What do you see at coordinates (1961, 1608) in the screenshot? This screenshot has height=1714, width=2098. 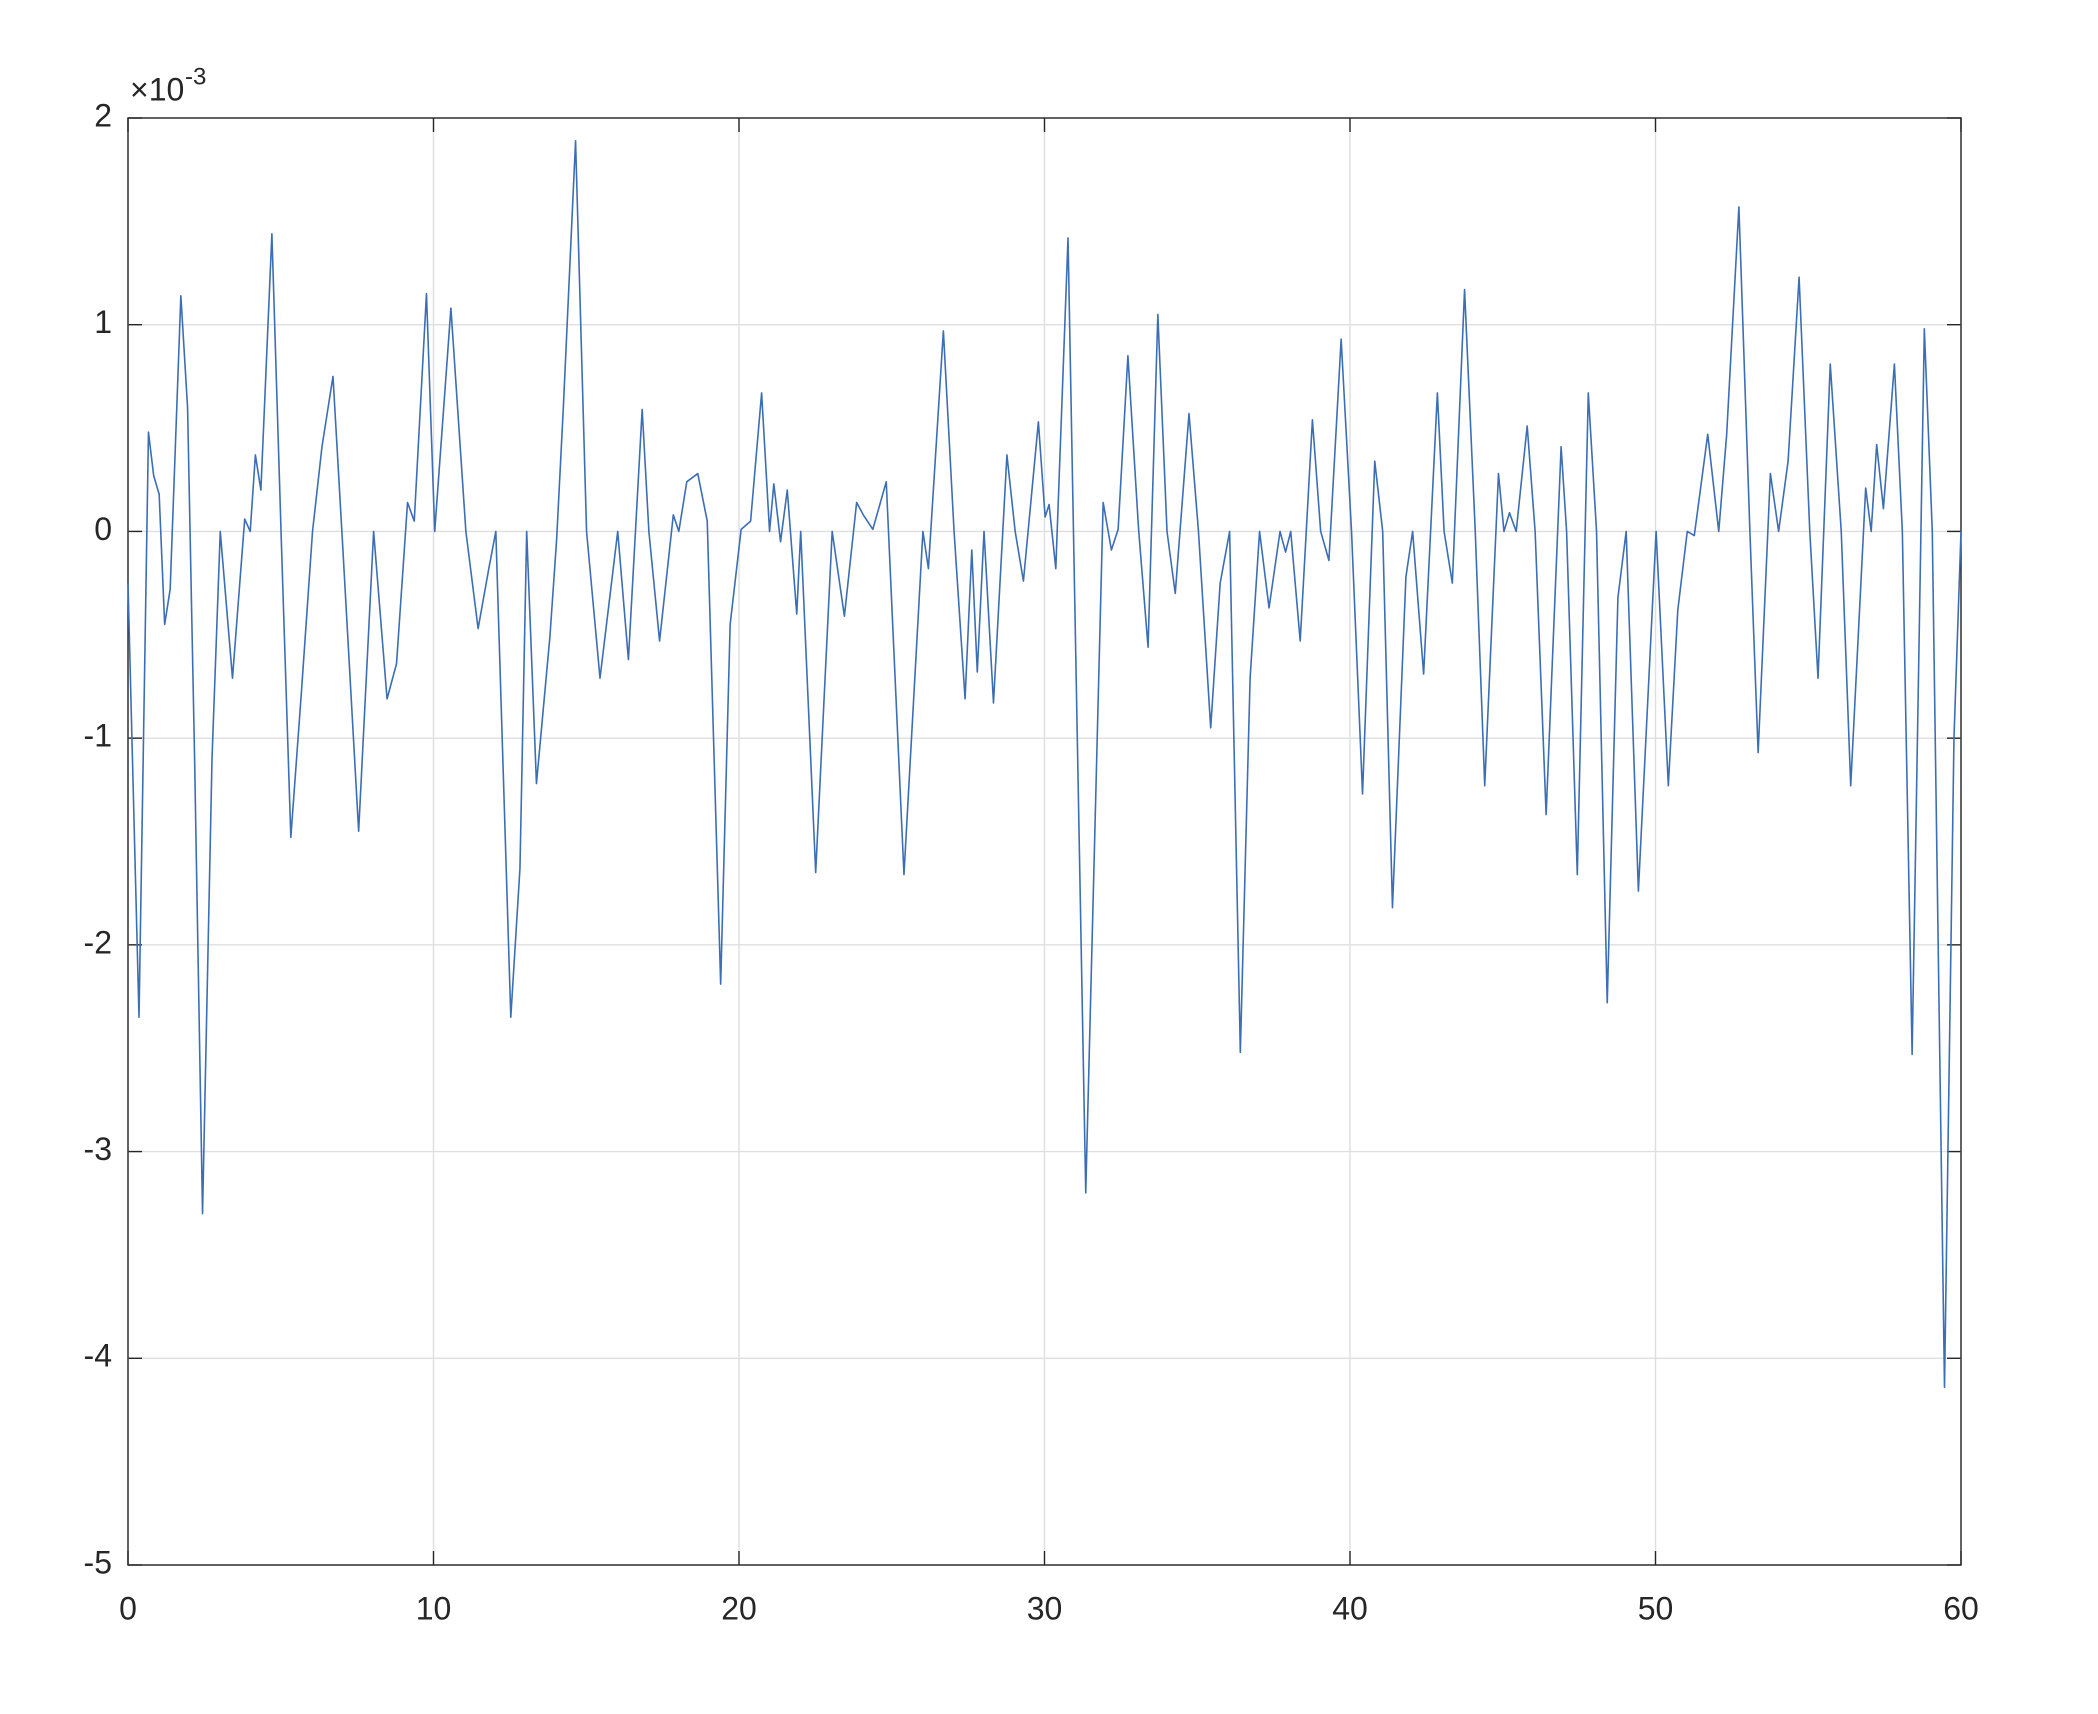 I see `x-tick-label: 60` at bounding box center [1961, 1608].